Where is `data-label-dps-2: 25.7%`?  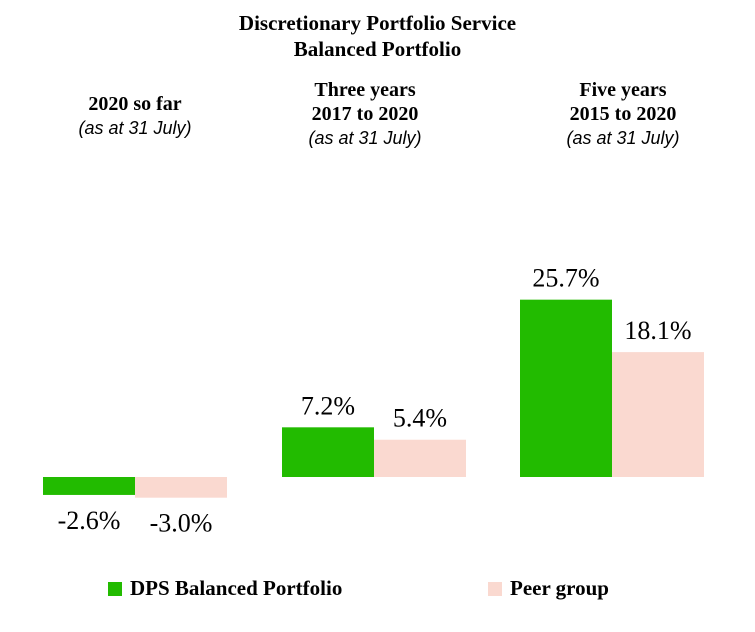 data-label-dps-2: 25.7% is located at coordinates (565, 278).